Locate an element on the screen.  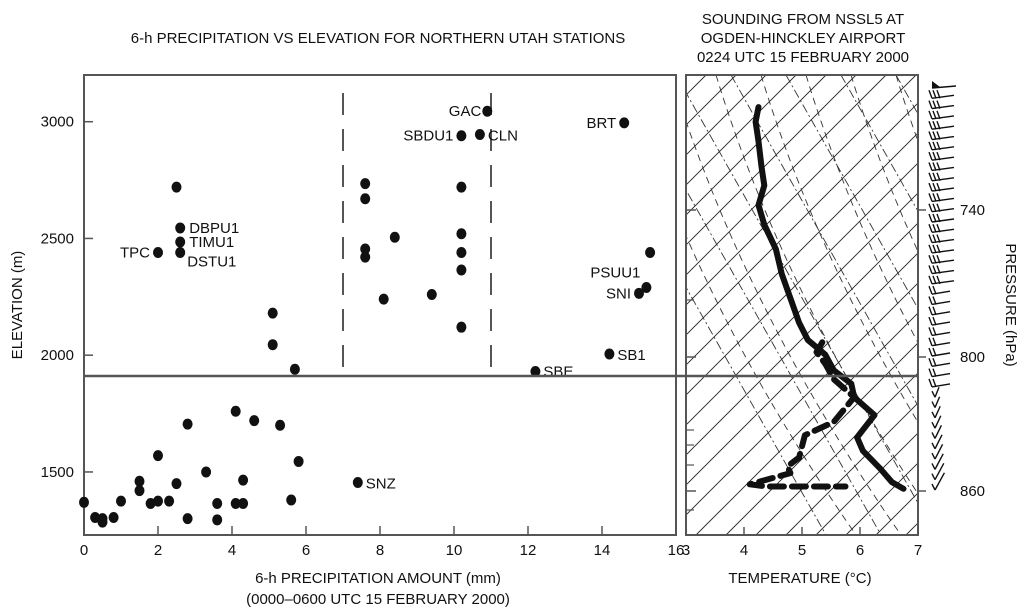
pressure-tick-label: 860 is located at coordinates (972, 491).